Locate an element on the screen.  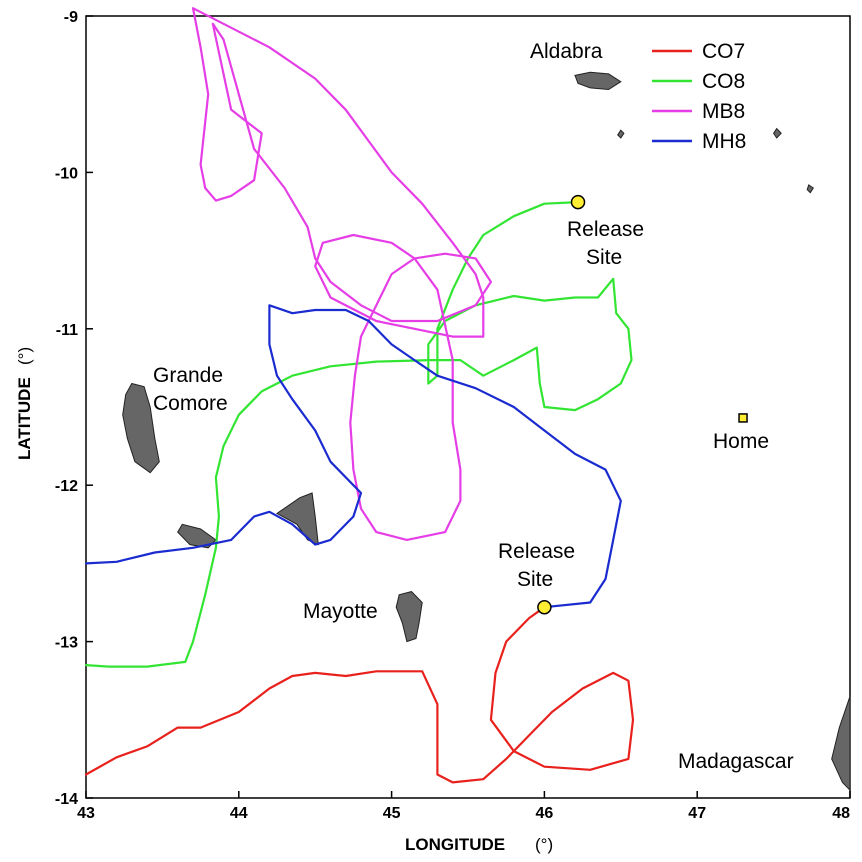
label-home: Home is located at coordinates (741, 441).